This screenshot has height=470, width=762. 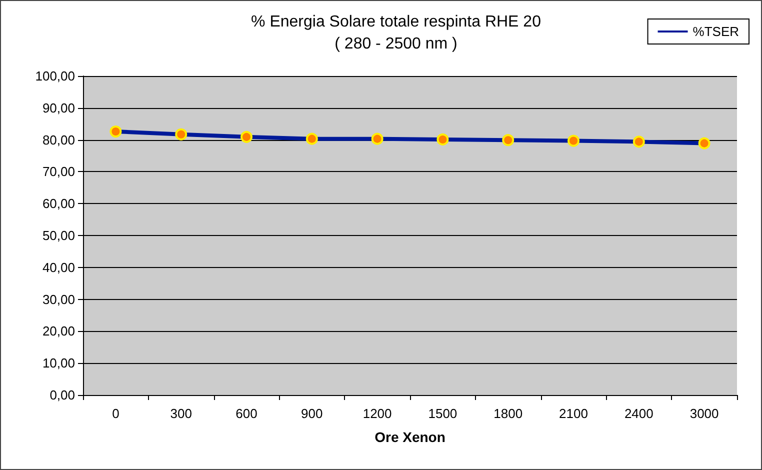 I want to click on y-tick-label: 60,00, so click(x=58, y=204).